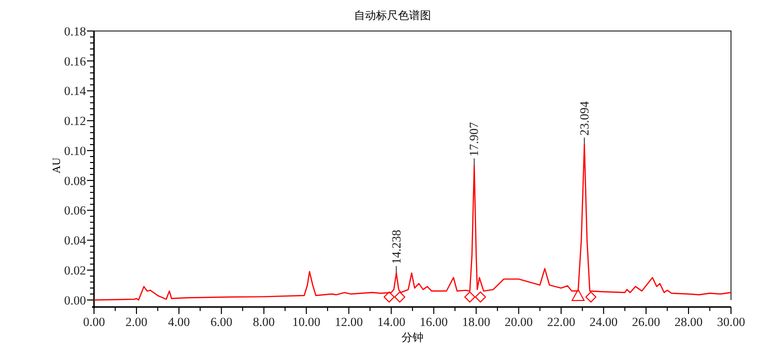  Describe the element at coordinates (75, 91) in the screenshot. I see `y-tick-label: 0.14` at that location.